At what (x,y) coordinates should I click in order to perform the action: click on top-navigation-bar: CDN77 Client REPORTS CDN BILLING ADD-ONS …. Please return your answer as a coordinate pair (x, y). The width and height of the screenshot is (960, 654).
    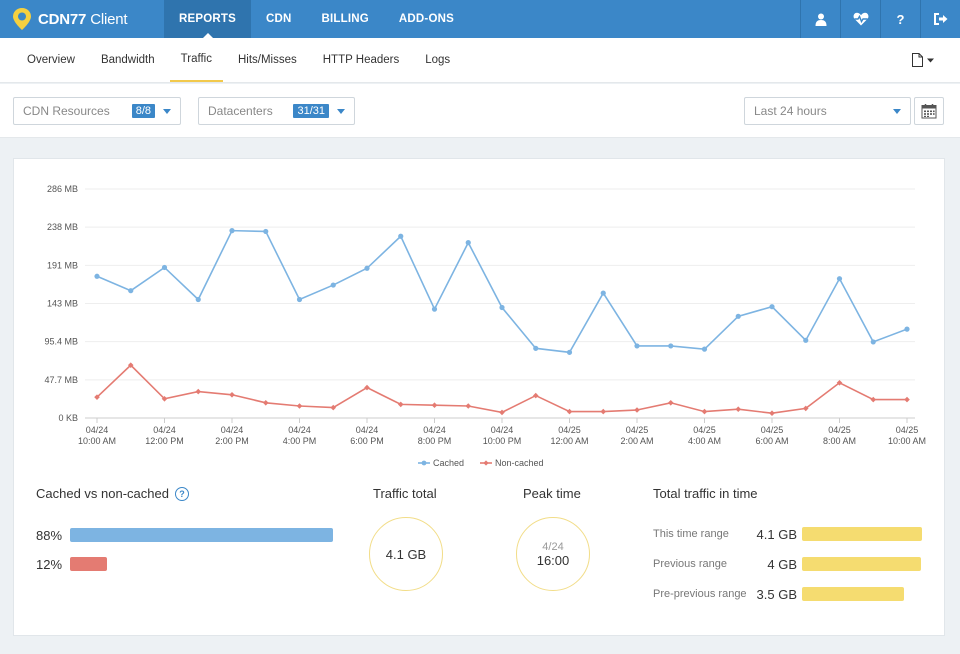
    Looking at the image, I should click on (480, 19).